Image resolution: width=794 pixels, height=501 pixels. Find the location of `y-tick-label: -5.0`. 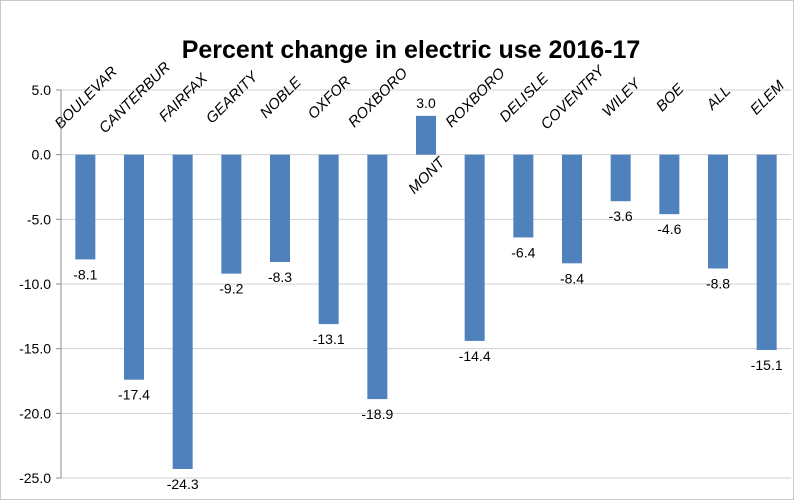

y-tick-label: -5.0 is located at coordinates (39, 219).